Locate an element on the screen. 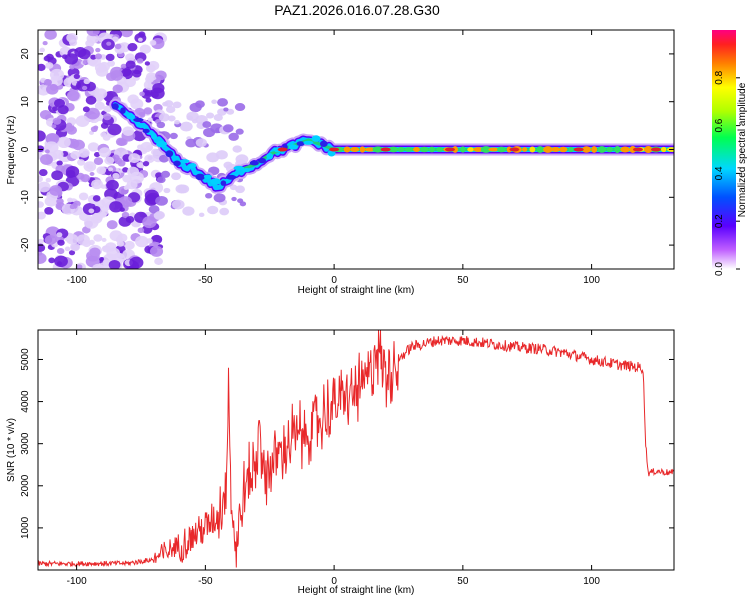 The image size is (750, 600). spectrogram-y-tick-label: 10 is located at coordinates (25, 102).